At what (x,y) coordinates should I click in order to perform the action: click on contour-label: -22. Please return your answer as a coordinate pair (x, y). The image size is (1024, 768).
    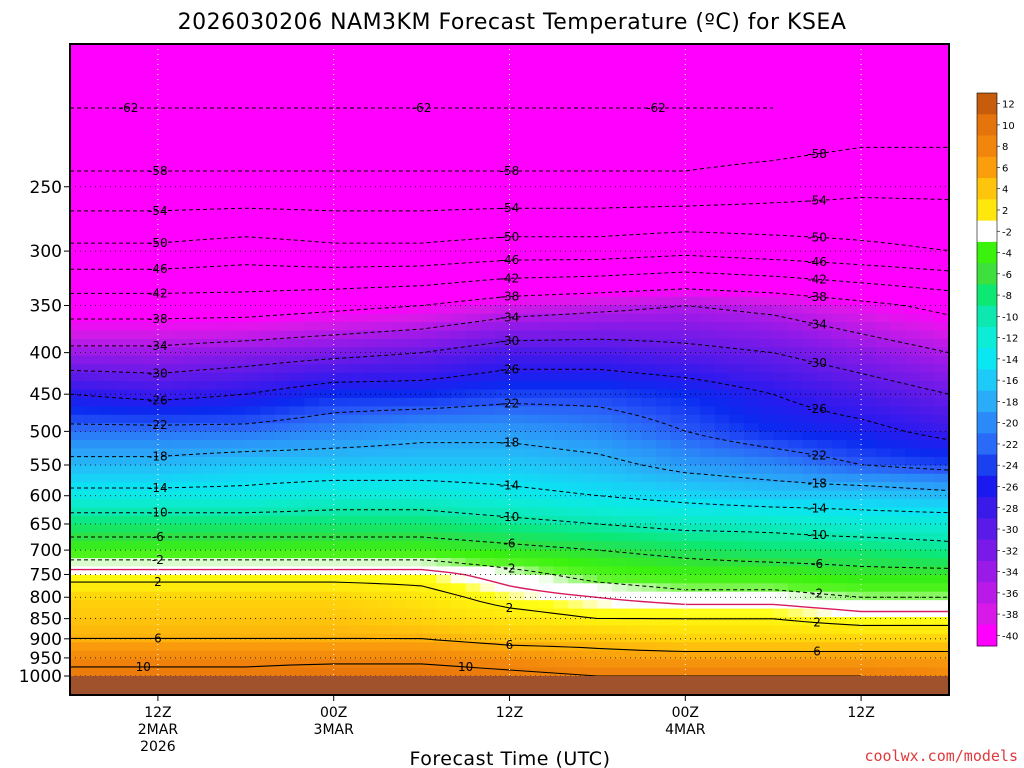
    Looking at the image, I should click on (158, 425).